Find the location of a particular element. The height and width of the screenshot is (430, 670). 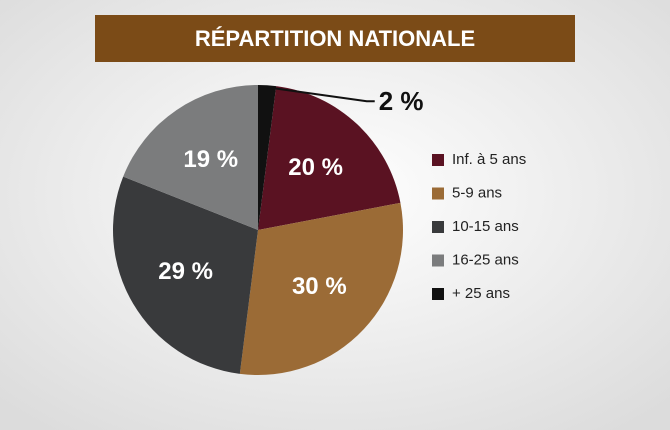

legend-label: + 25 ans is located at coordinates (481, 293).